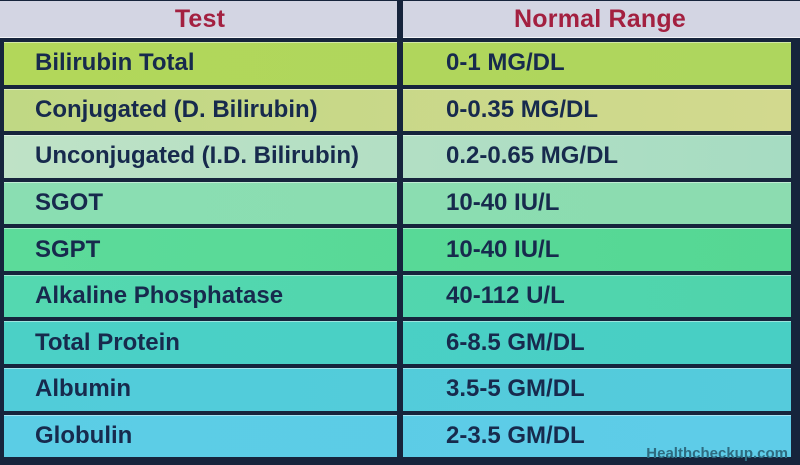 The height and width of the screenshot is (465, 800). What do you see at coordinates (115, 63) in the screenshot?
I see `test-name-cell: Bilirubin Total` at bounding box center [115, 63].